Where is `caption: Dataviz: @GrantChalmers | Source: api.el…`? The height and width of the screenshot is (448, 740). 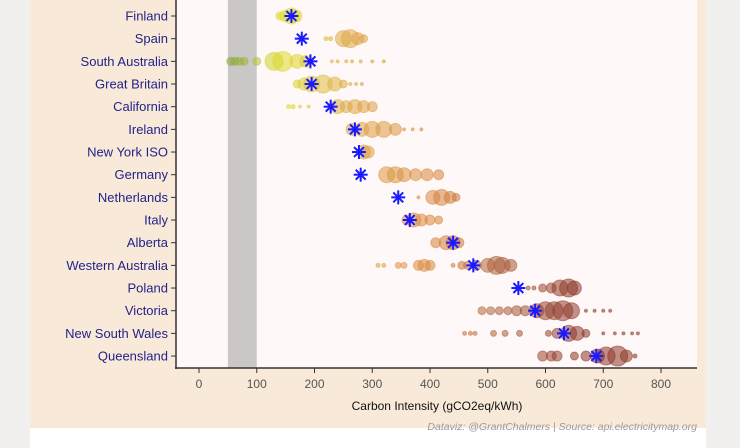 caption: Dataviz: @GrantChalmers | Source: api.el… is located at coordinates (562, 427).